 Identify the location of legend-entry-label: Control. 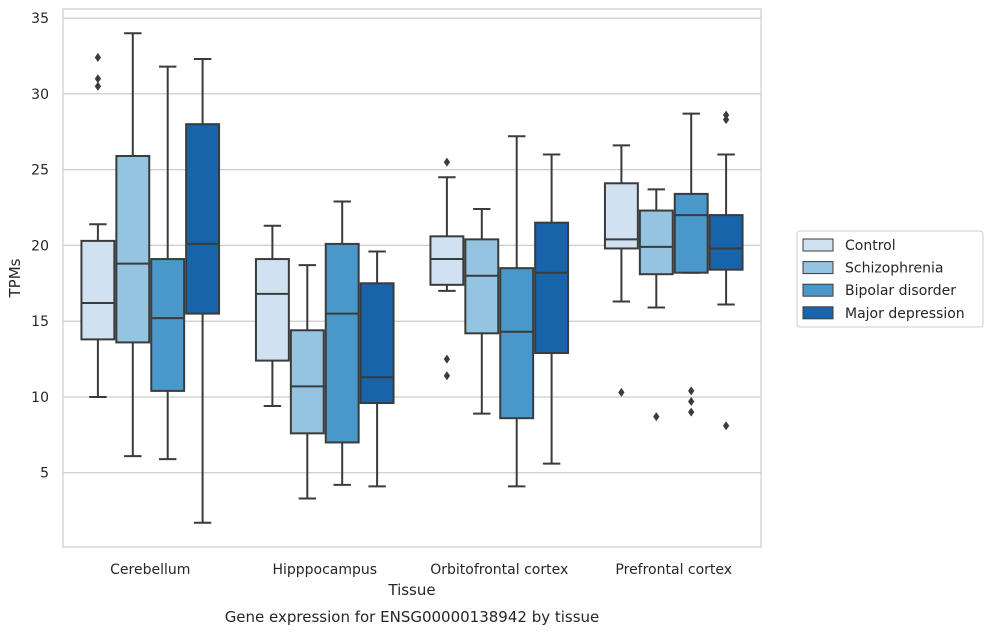
(870, 246).